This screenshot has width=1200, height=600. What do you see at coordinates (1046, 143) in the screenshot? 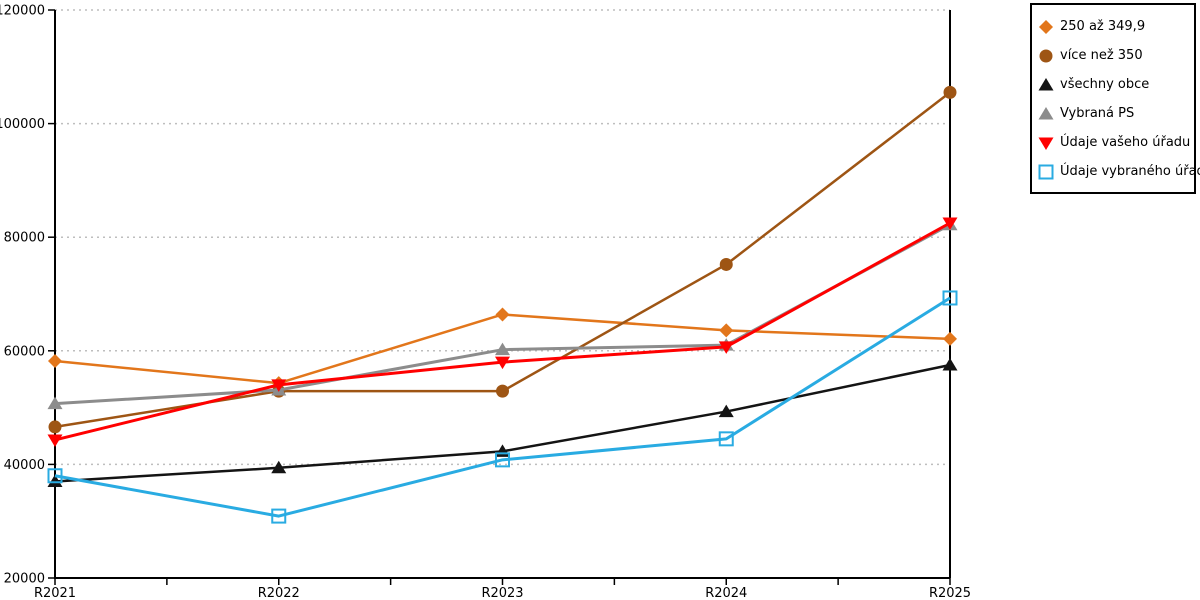
I see `triangle-down-icon` at bounding box center [1046, 143].